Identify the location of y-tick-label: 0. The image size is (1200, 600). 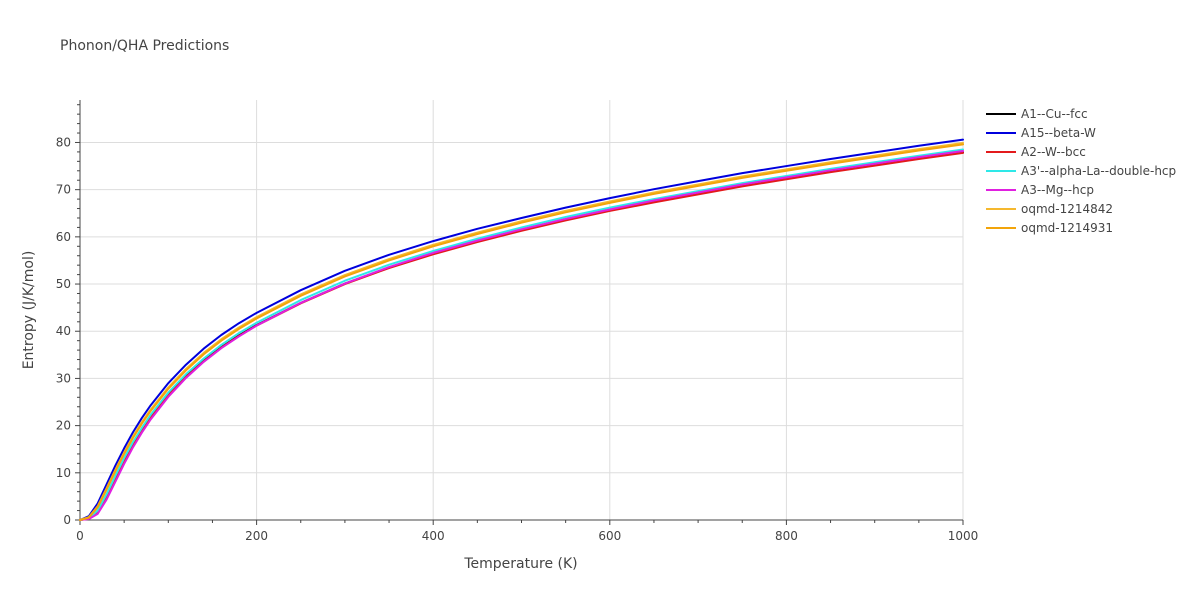
(67, 520).